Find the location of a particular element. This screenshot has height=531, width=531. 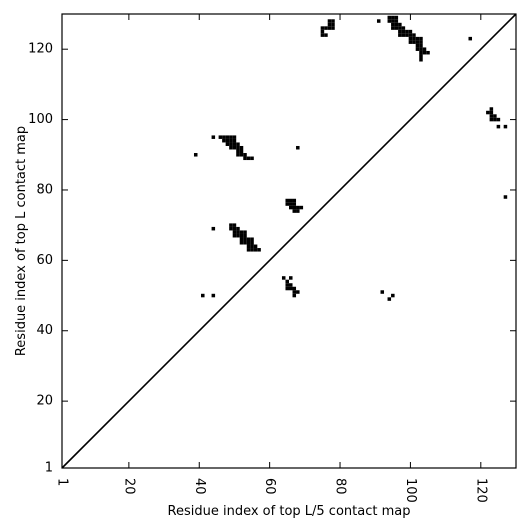

x-tick-label: 1 is located at coordinates (62, 482).